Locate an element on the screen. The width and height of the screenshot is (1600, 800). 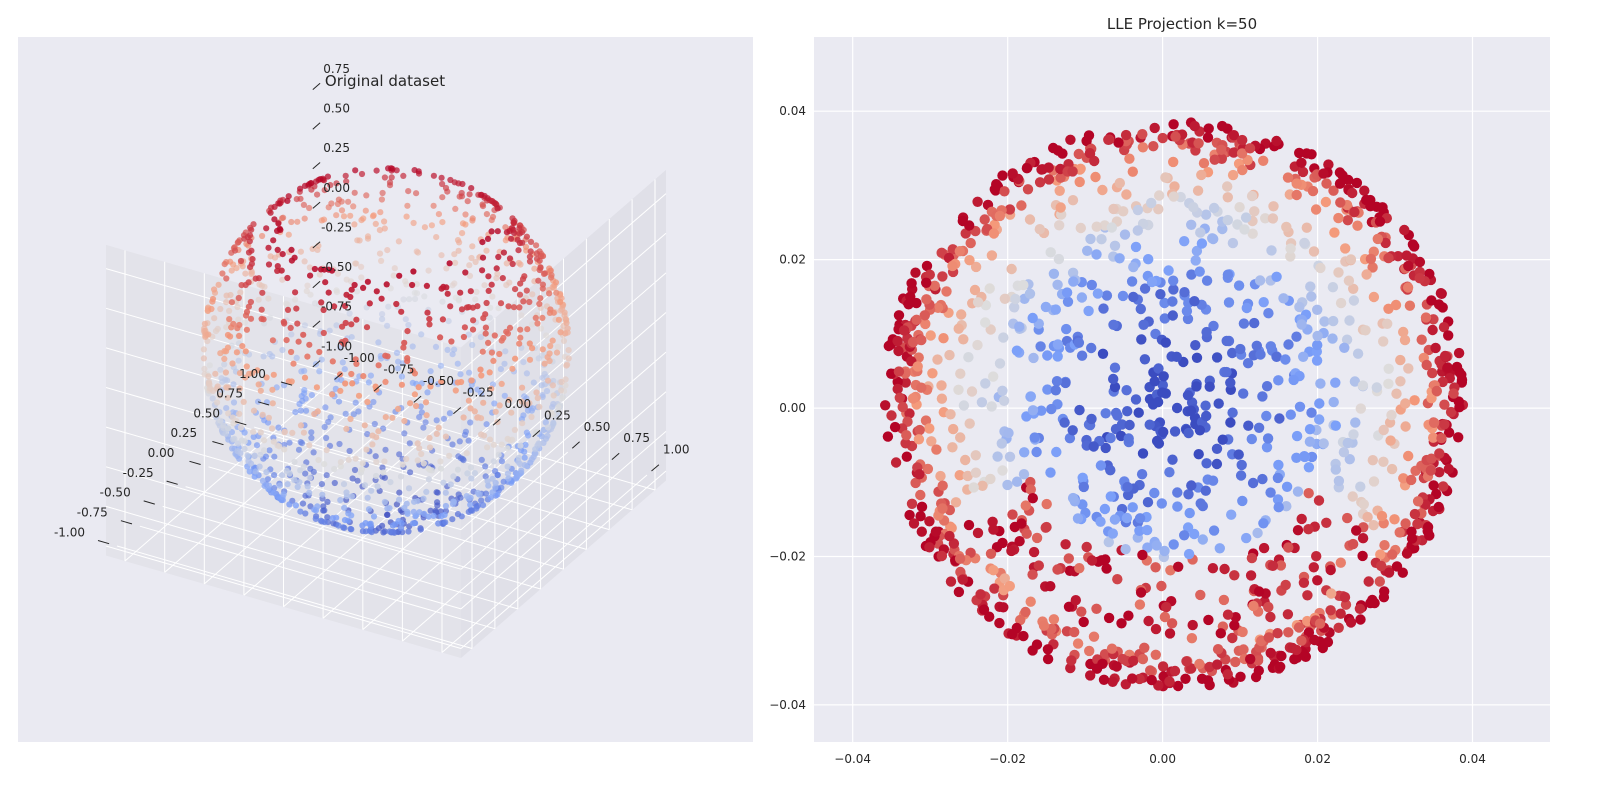
x-tick-mark is located at coordinates (195, 462).